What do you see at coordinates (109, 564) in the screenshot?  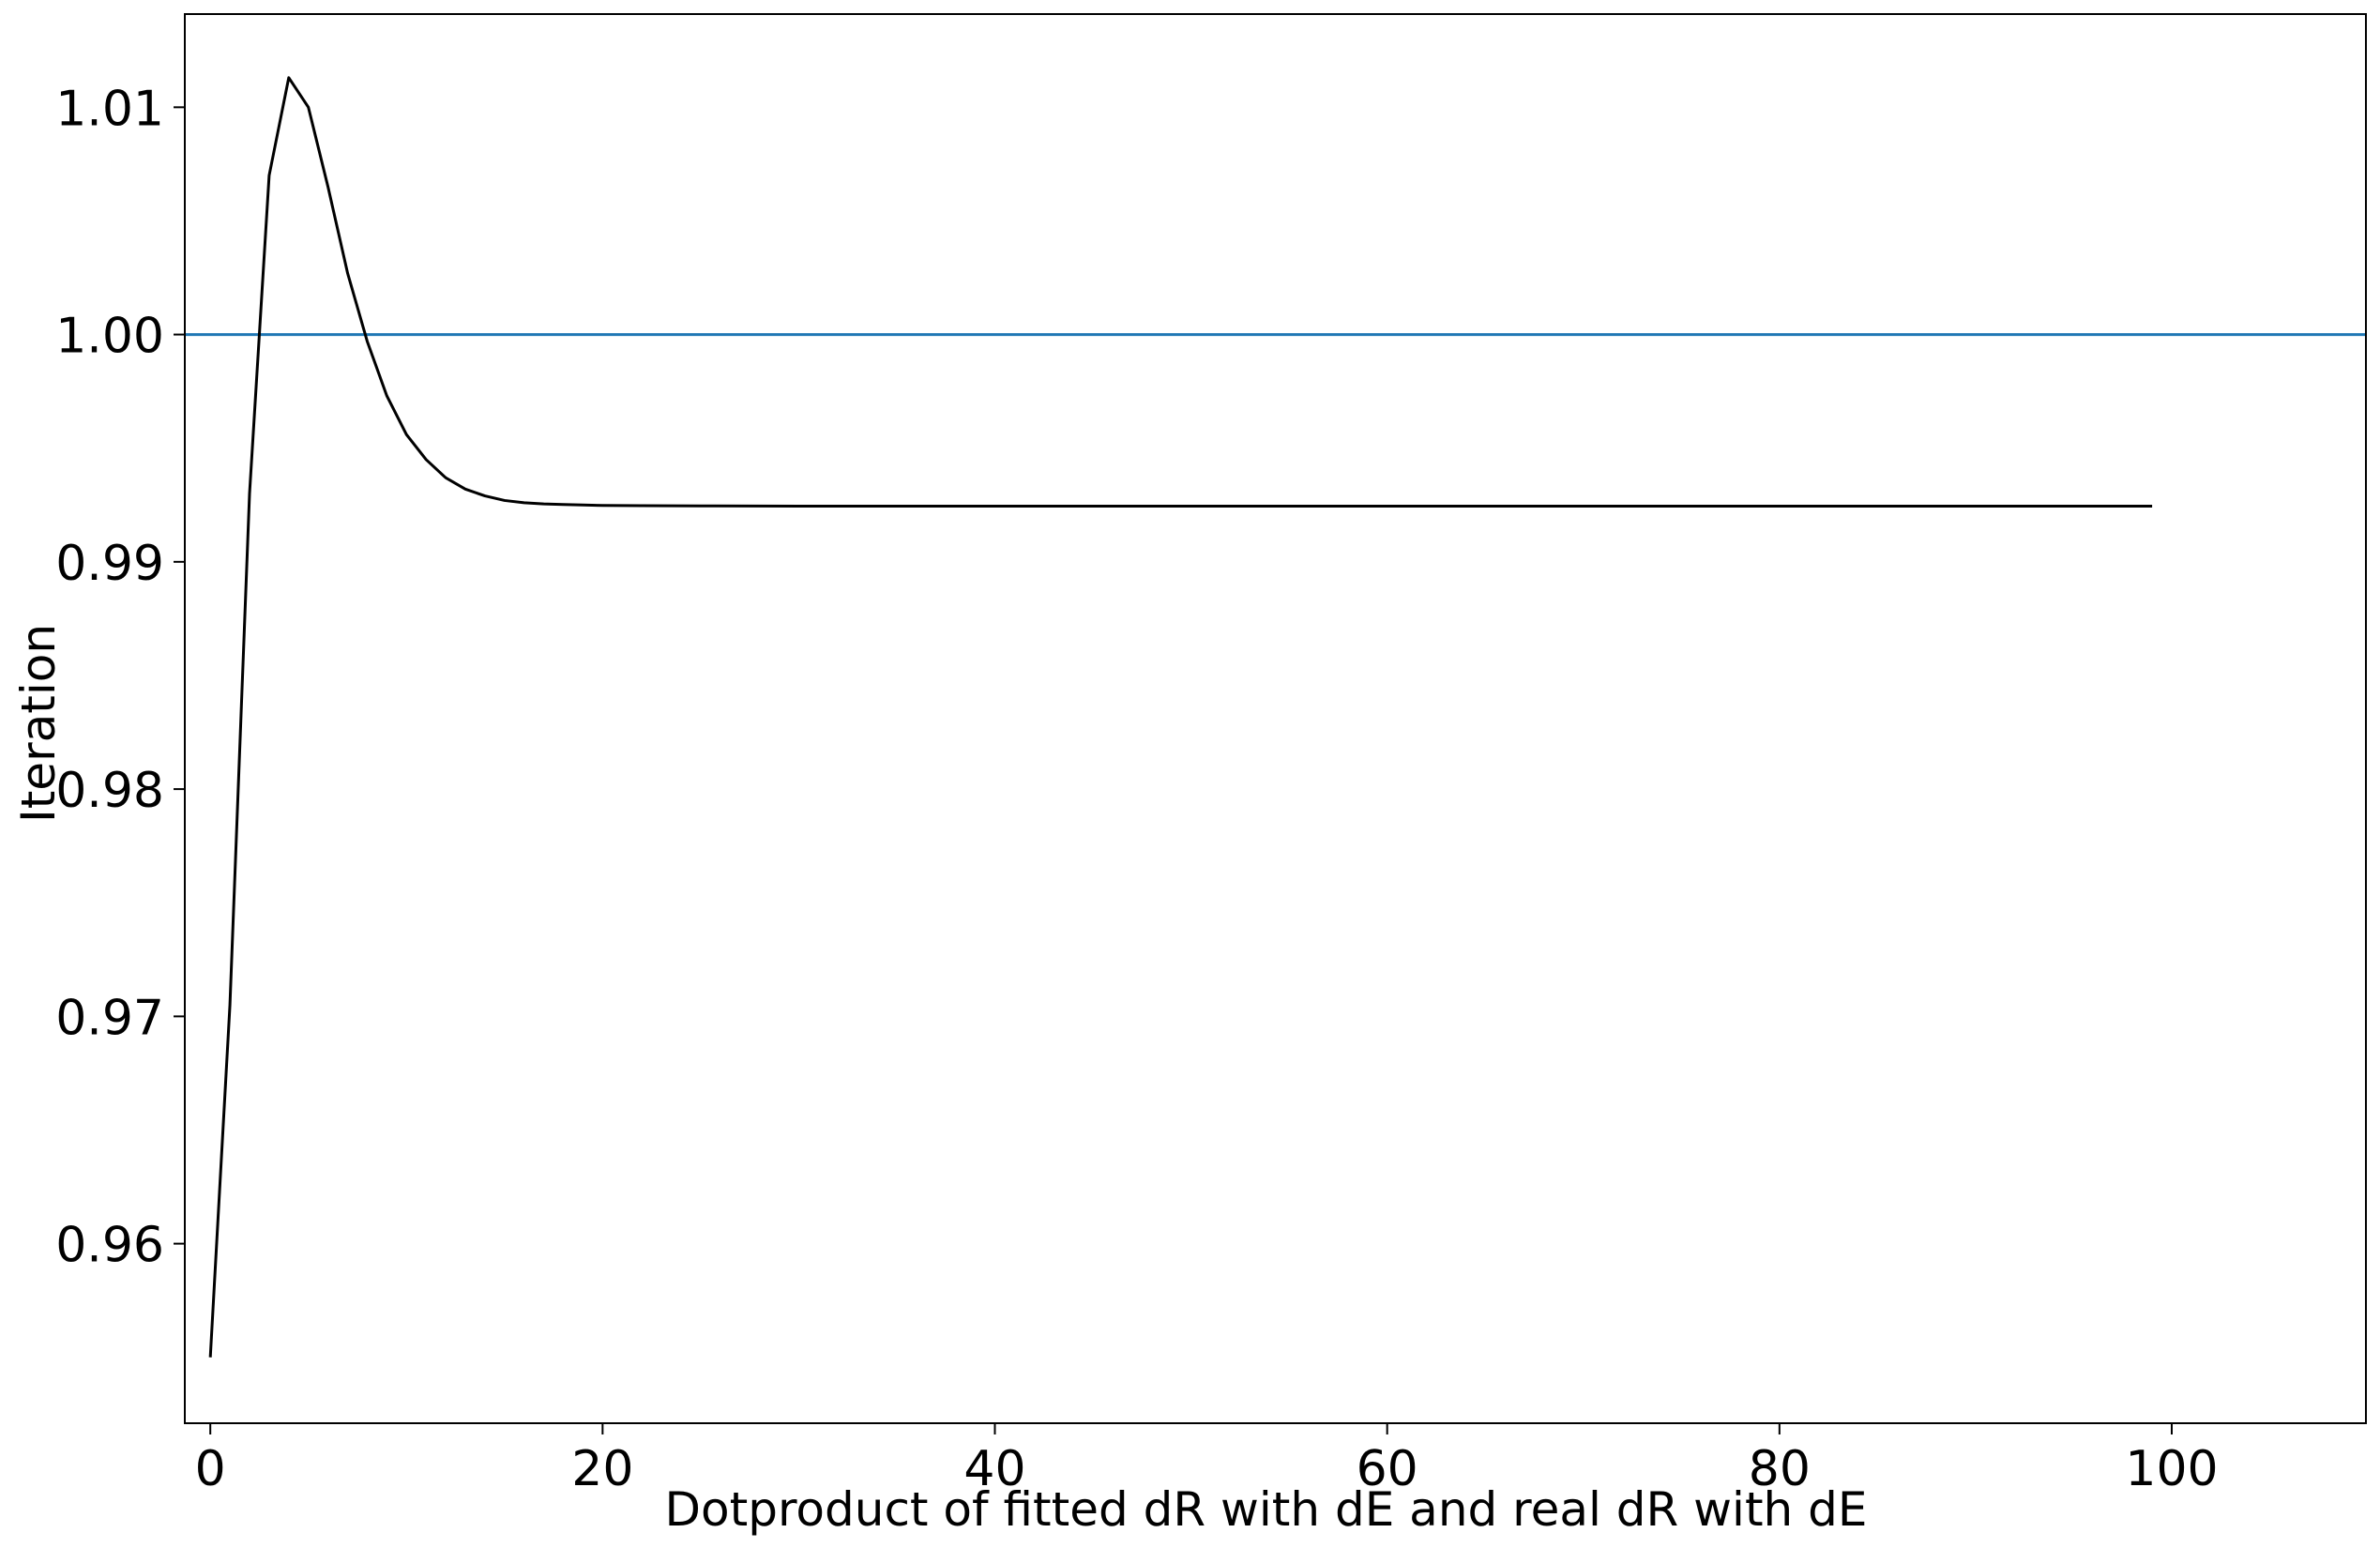 I see `y-tick-label: 0.99` at bounding box center [109, 564].